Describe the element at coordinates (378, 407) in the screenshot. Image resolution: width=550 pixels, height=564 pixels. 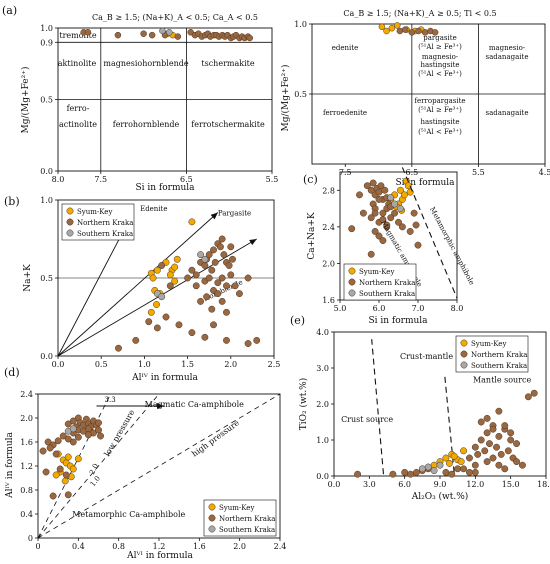
I see `source-divider` at that location.